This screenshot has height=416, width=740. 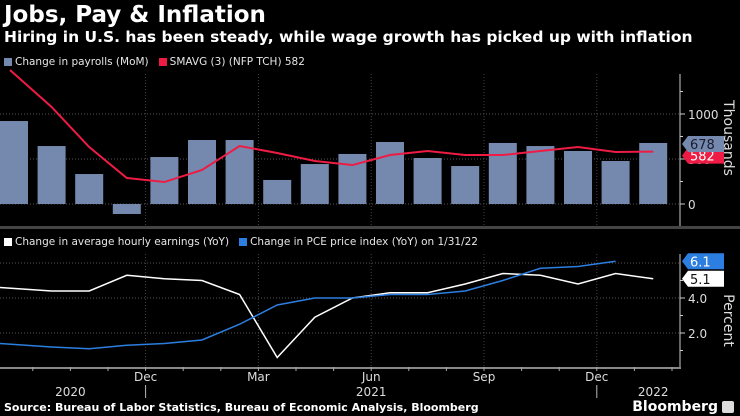 I want to click on pce-swatch, so click(x=243, y=242).